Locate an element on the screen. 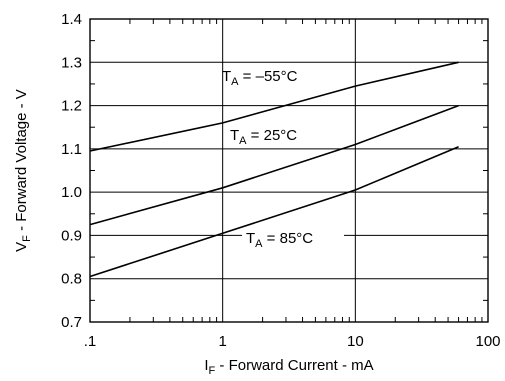  x-tick-label: .1 is located at coordinates (90, 341).